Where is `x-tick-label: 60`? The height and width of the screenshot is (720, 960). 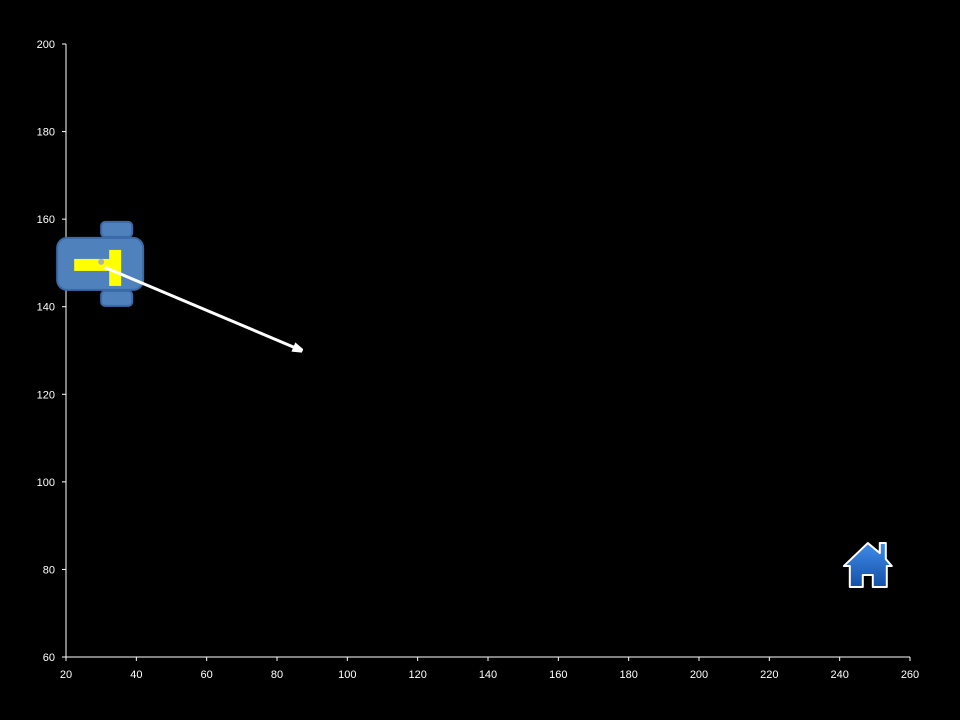 x-tick-label: 60 is located at coordinates (207, 675).